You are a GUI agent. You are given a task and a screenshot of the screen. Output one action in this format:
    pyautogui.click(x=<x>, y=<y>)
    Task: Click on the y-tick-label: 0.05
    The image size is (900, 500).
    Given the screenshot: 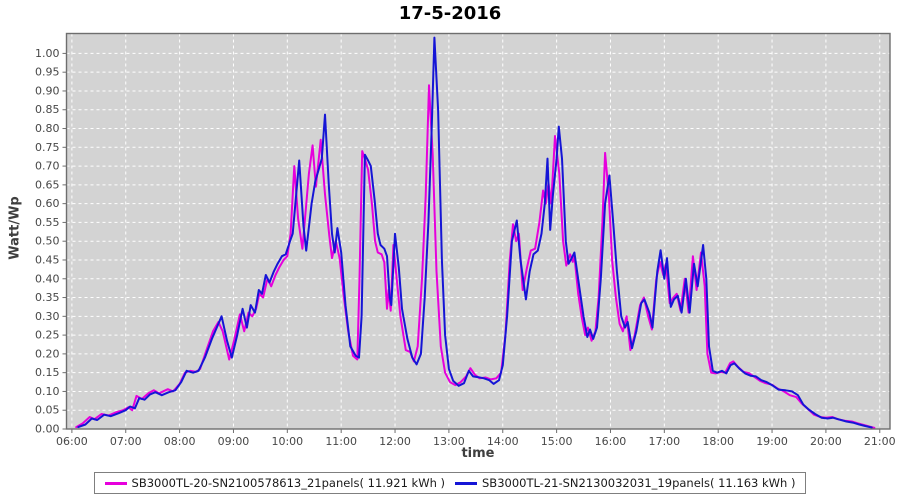 What is the action you would take?
    pyautogui.click(x=47, y=410)
    